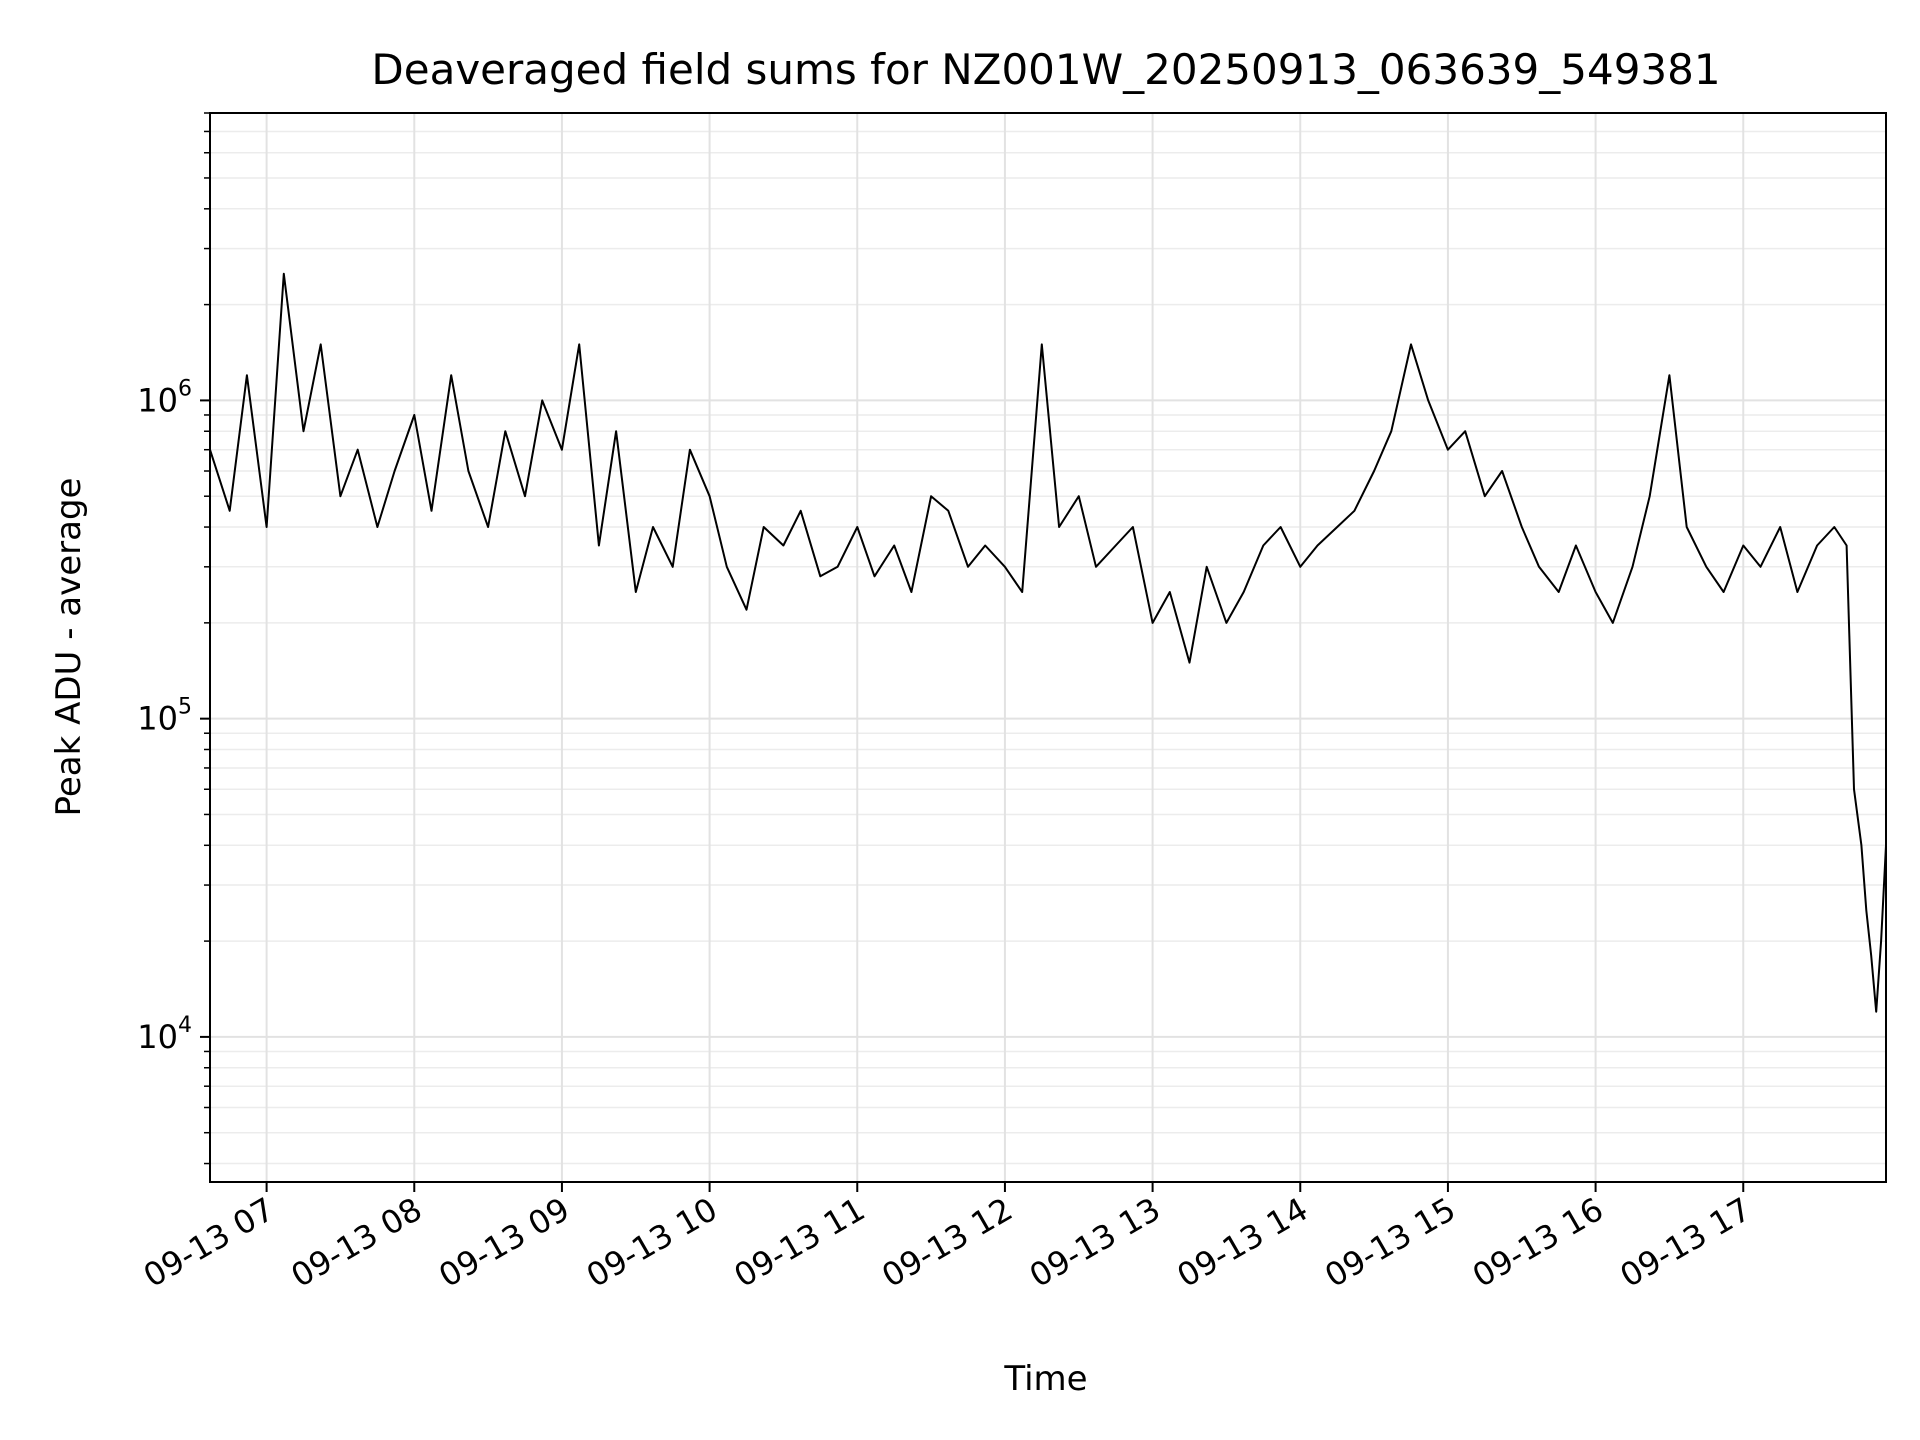 The image size is (1920, 1440). What do you see at coordinates (164, 716) in the screenshot?
I see `y-tick-label: 10⁵` at bounding box center [164, 716].